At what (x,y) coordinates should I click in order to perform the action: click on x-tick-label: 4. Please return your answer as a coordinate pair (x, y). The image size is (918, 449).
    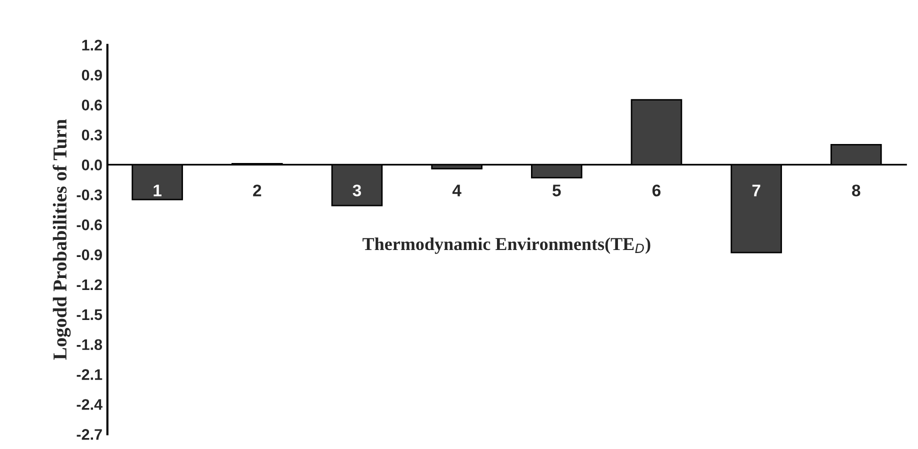
    Looking at the image, I should click on (457, 190).